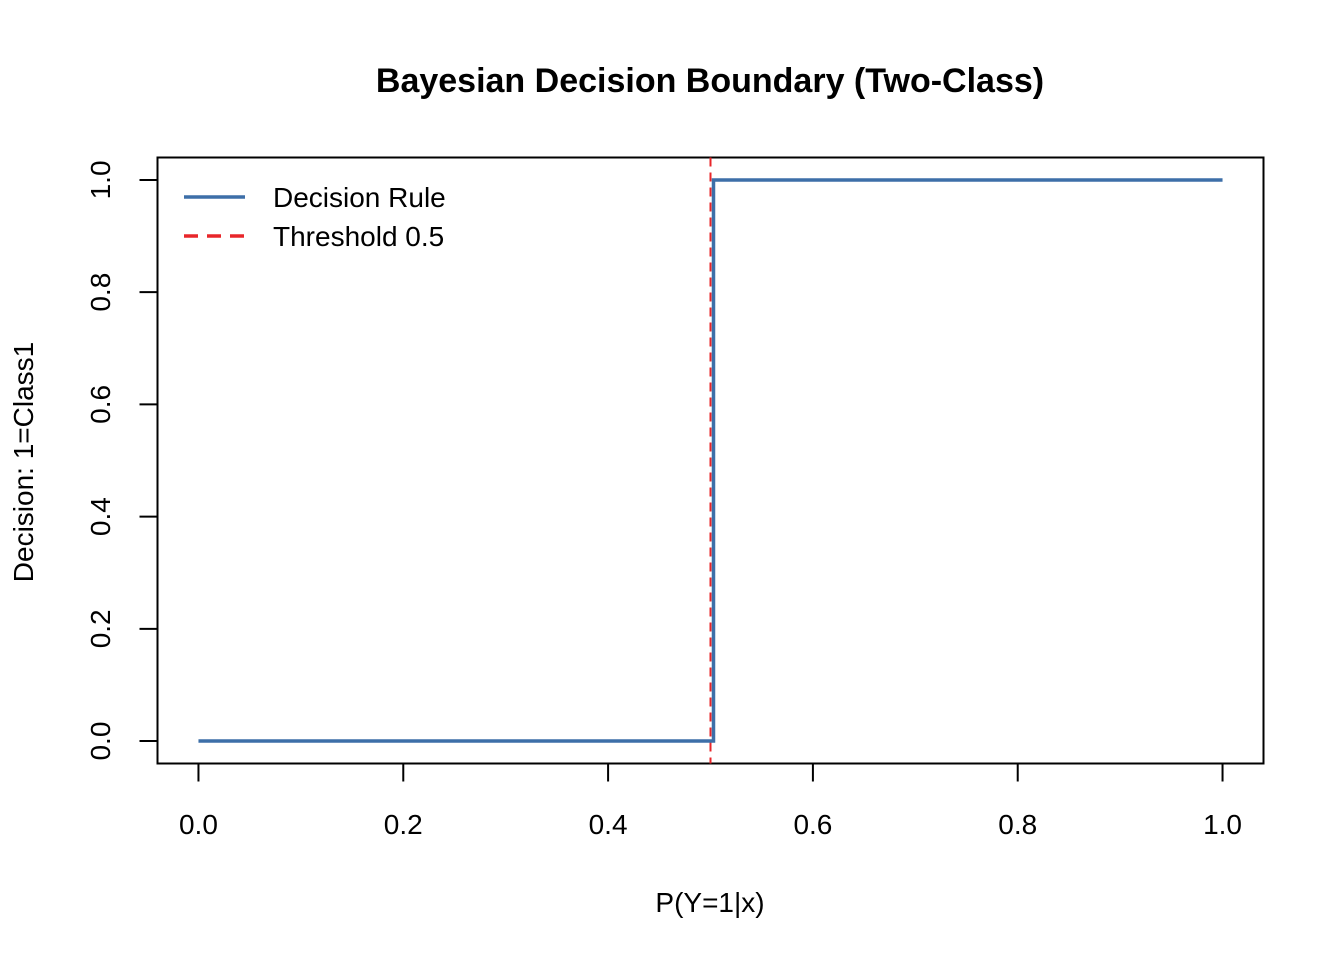  Describe the element at coordinates (710, 801) in the screenshot. I see `x-axis: 0.0 0.2 0.4 0.6 0.8 1.0` at that location.